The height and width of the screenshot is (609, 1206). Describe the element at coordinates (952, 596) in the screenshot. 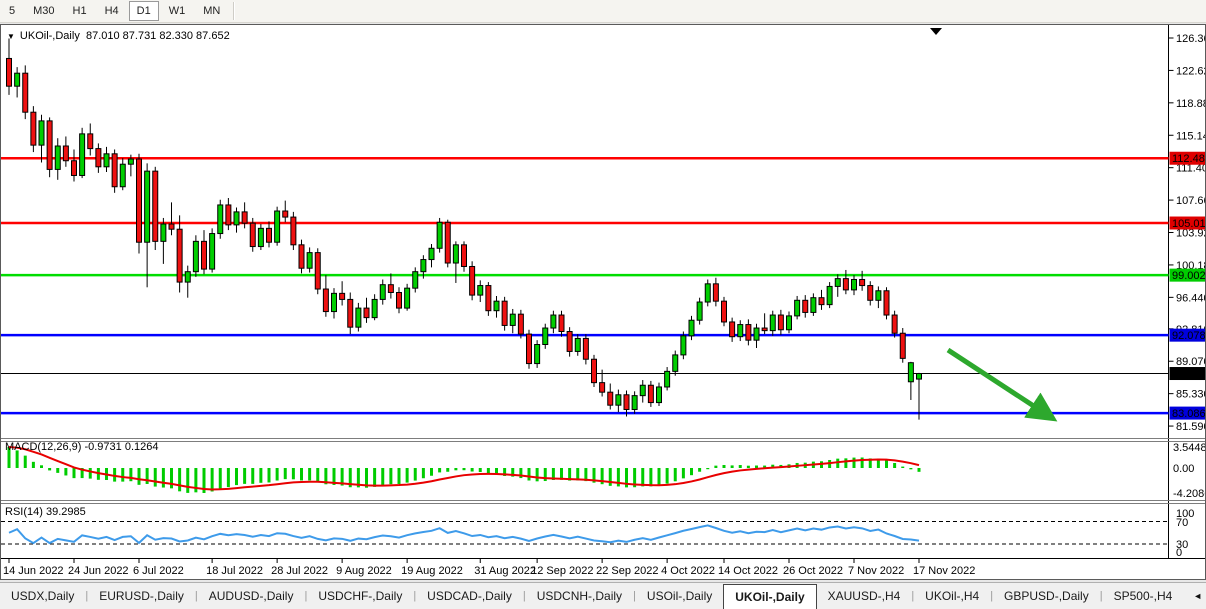

I see `tab-ukoil-h4: UKOil-,H4` at that location.